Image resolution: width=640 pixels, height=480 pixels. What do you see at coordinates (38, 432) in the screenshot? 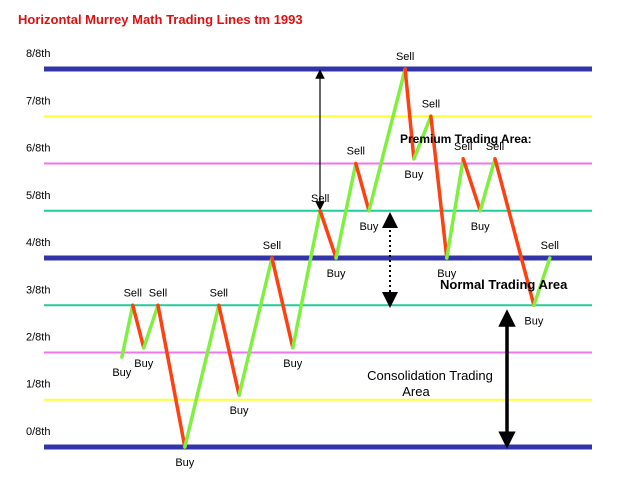
I see `y-tick-label: 0/8th` at bounding box center [38, 432].